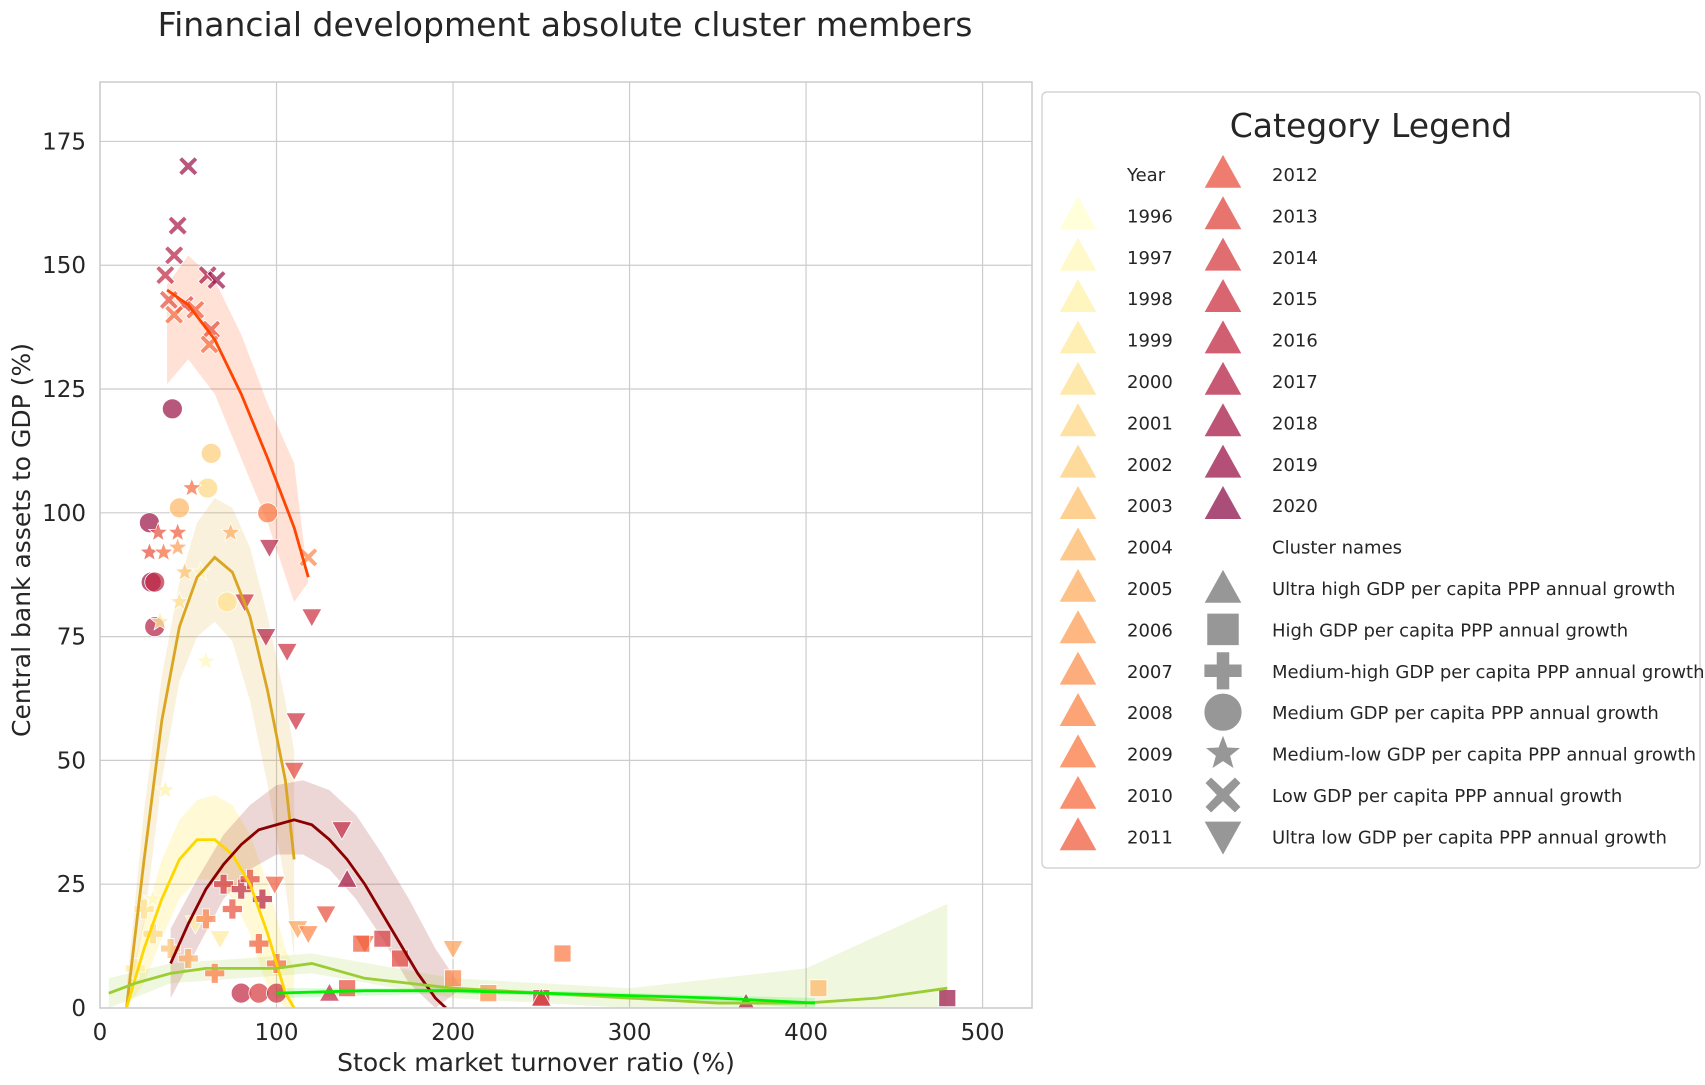  What do you see at coordinates (1115, 419) in the screenshot?
I see `legend-item: 2001` at bounding box center [1115, 419].